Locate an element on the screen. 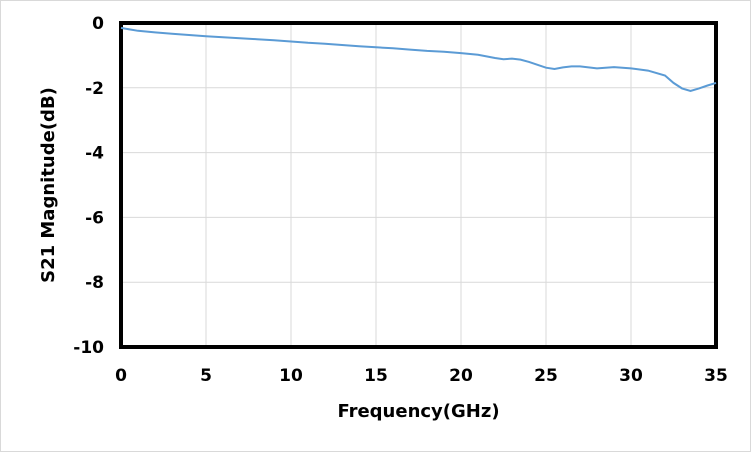 This screenshot has height=453, width=751. x-tick-label: 35 is located at coordinates (716, 376).